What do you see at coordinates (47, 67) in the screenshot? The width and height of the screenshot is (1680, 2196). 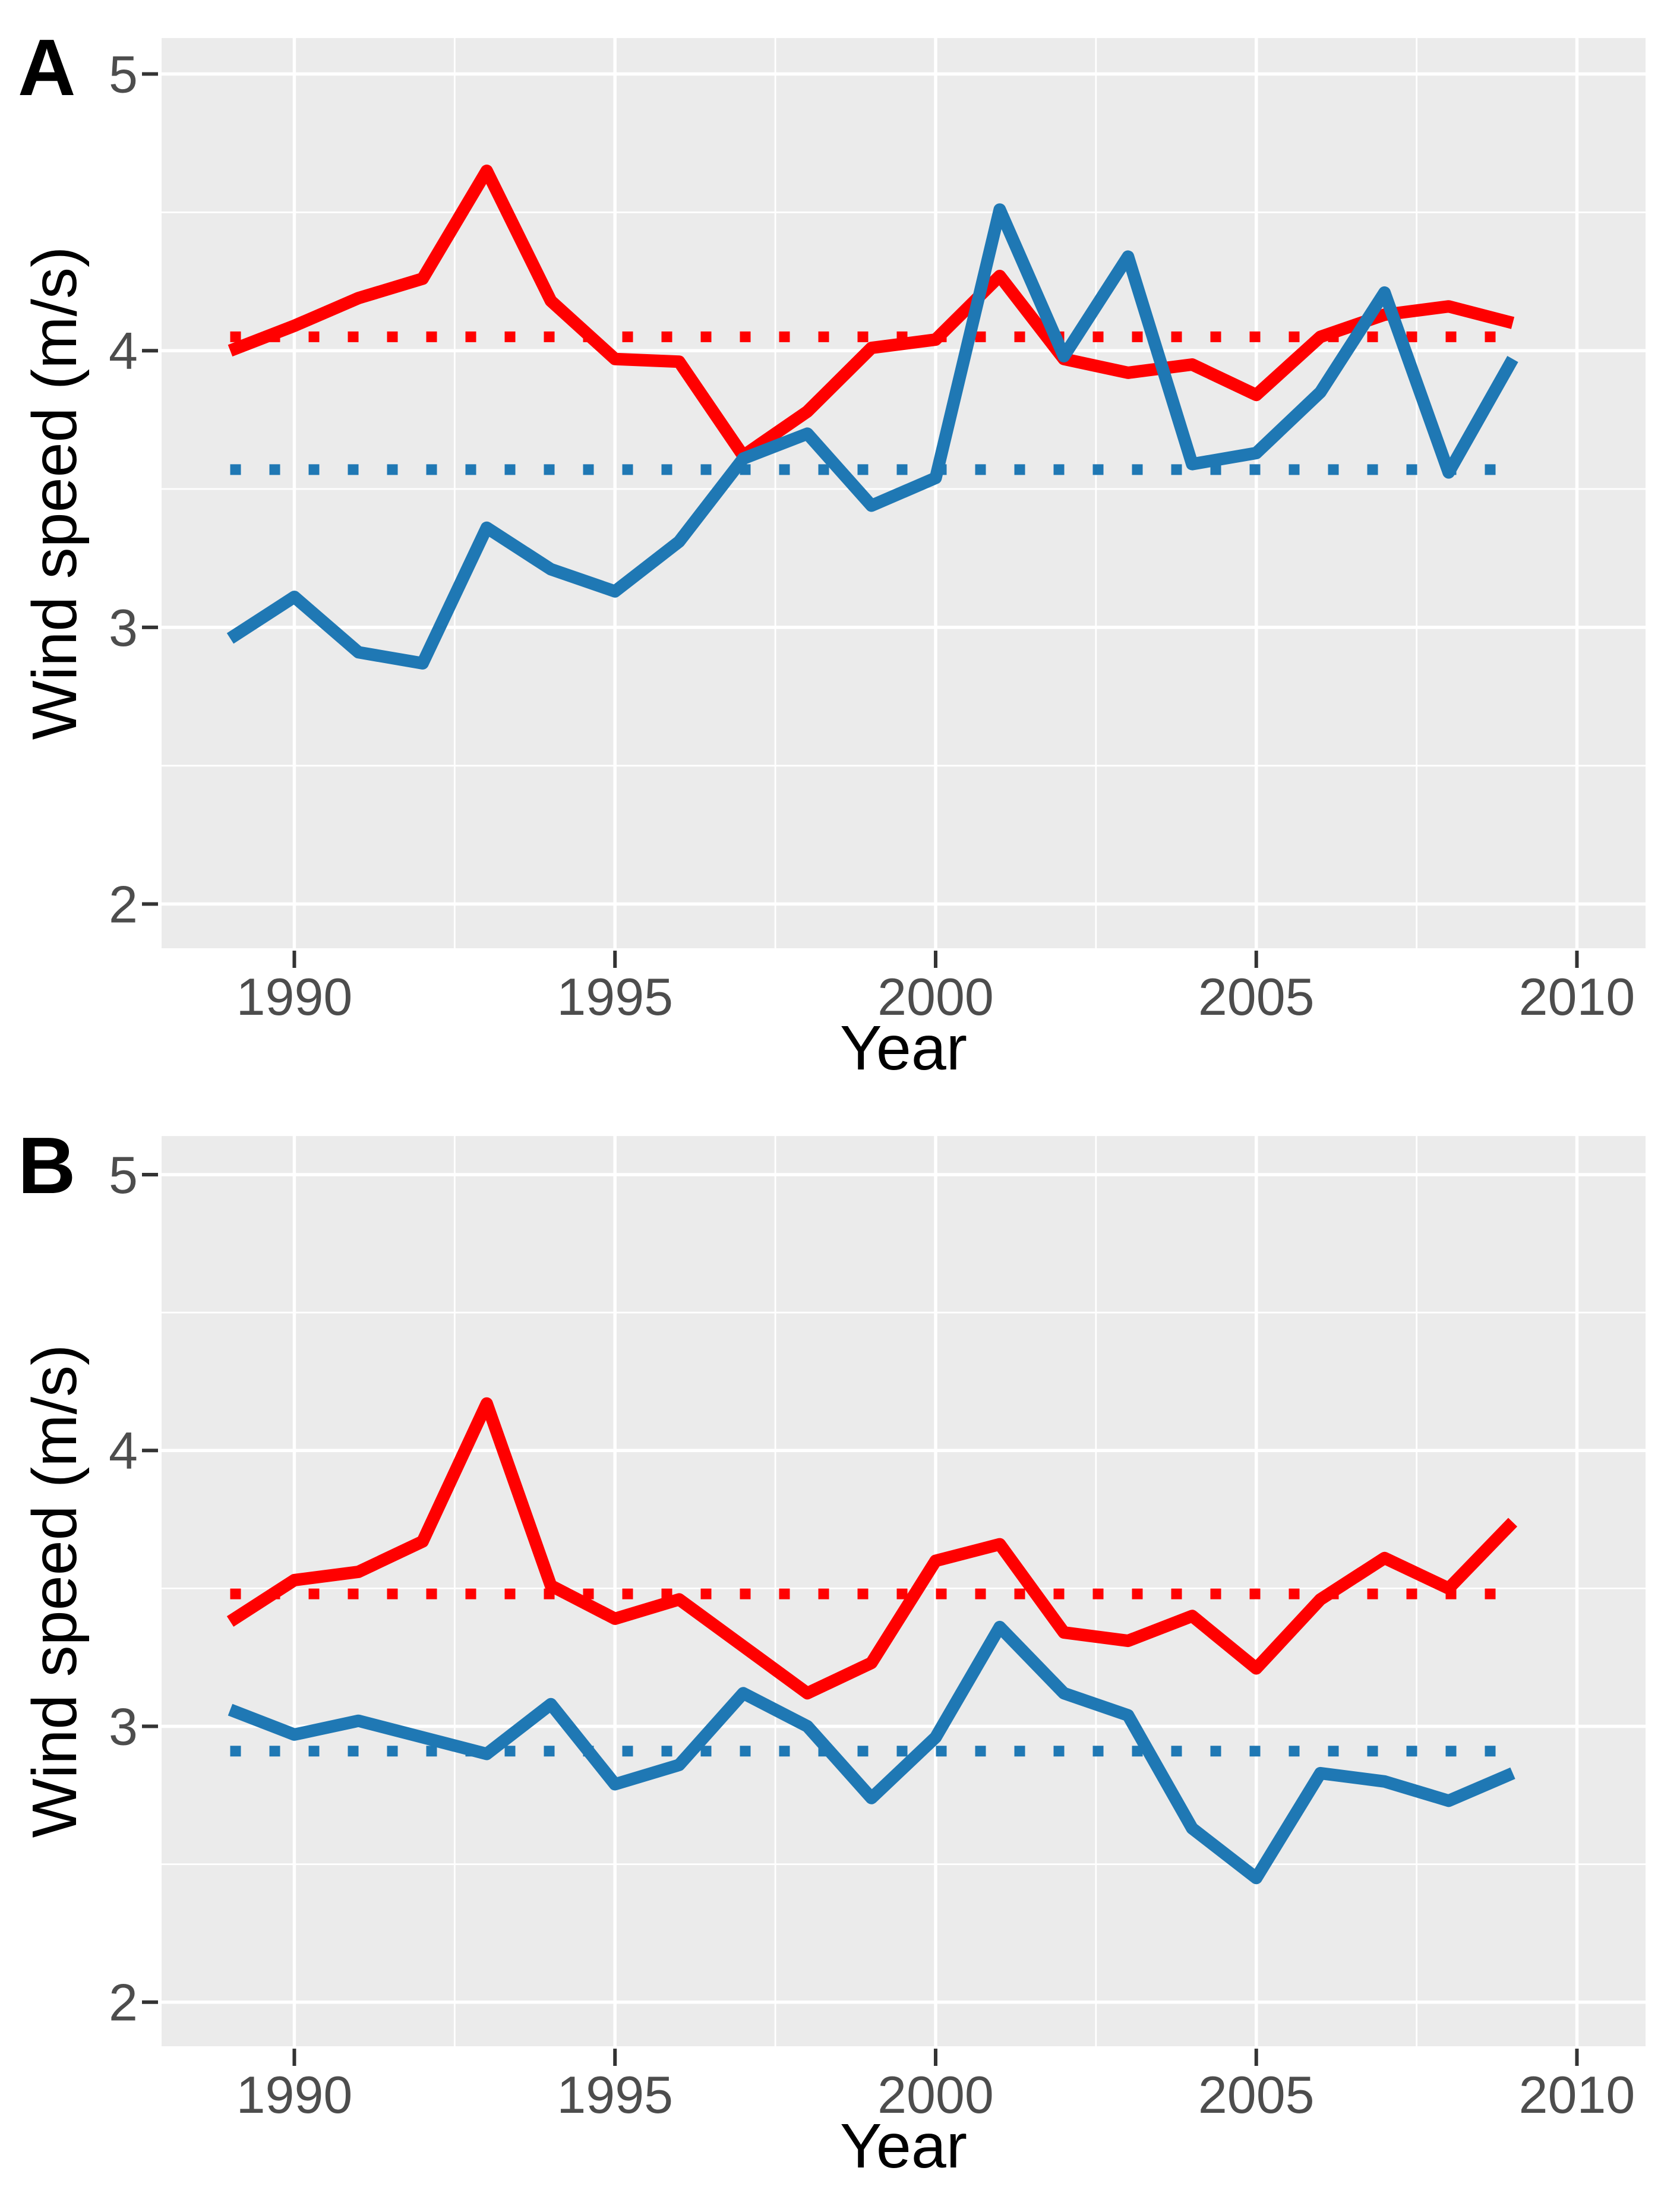 I see `panel-letter-a: A` at bounding box center [47, 67].